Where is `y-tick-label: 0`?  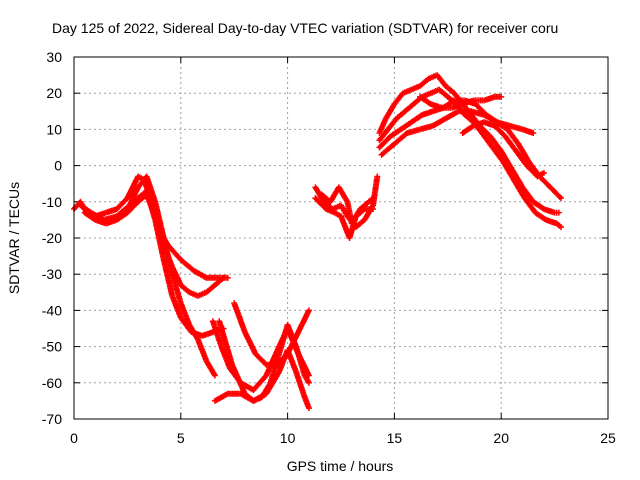 y-tick-label: 0 is located at coordinates (58, 166).